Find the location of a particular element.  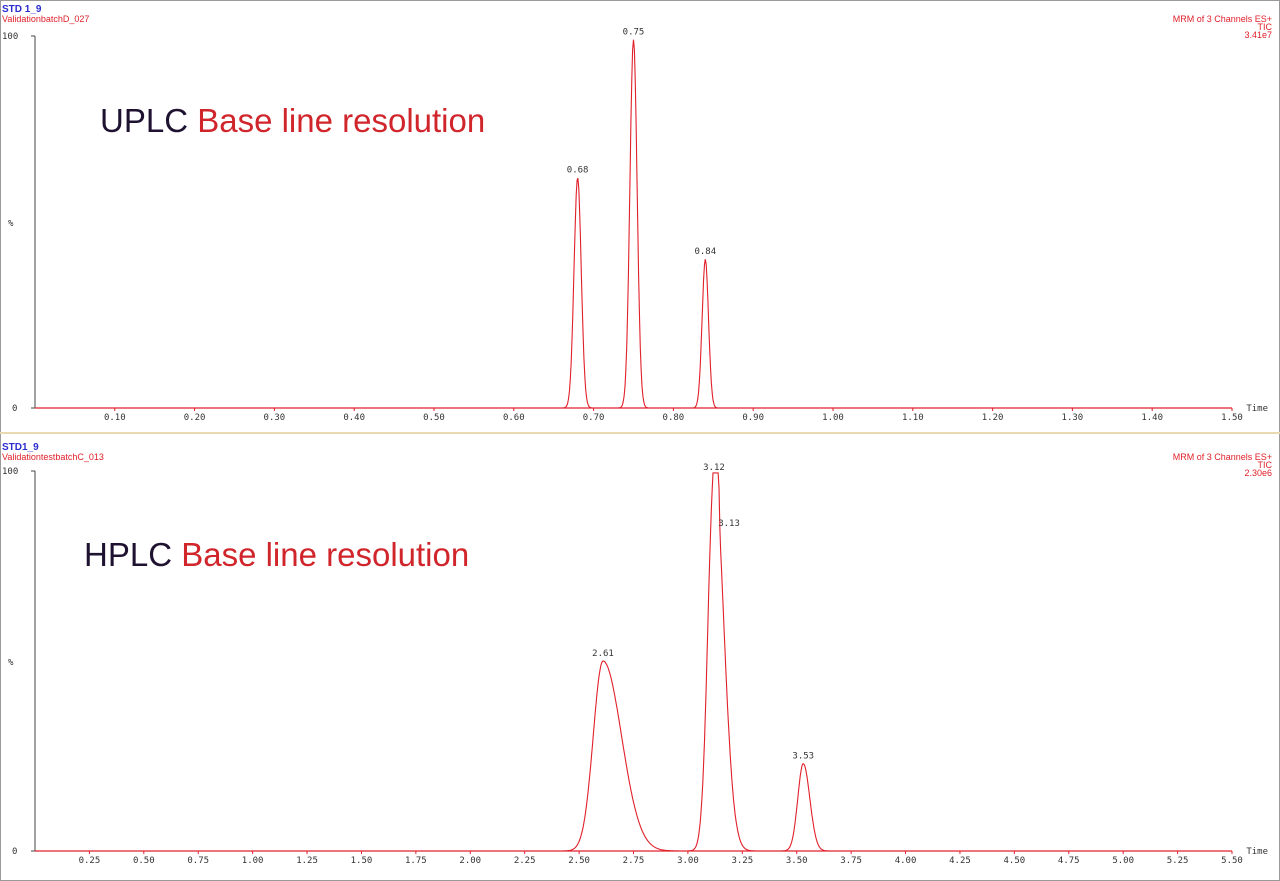

uplc-trace-type: TIC is located at coordinates (1265, 27).